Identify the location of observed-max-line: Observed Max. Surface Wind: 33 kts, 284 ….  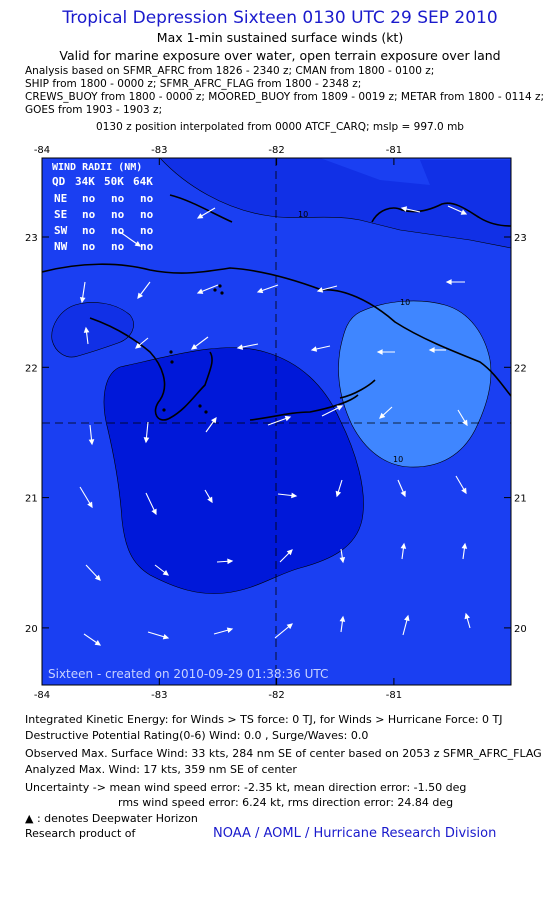
(283, 753).